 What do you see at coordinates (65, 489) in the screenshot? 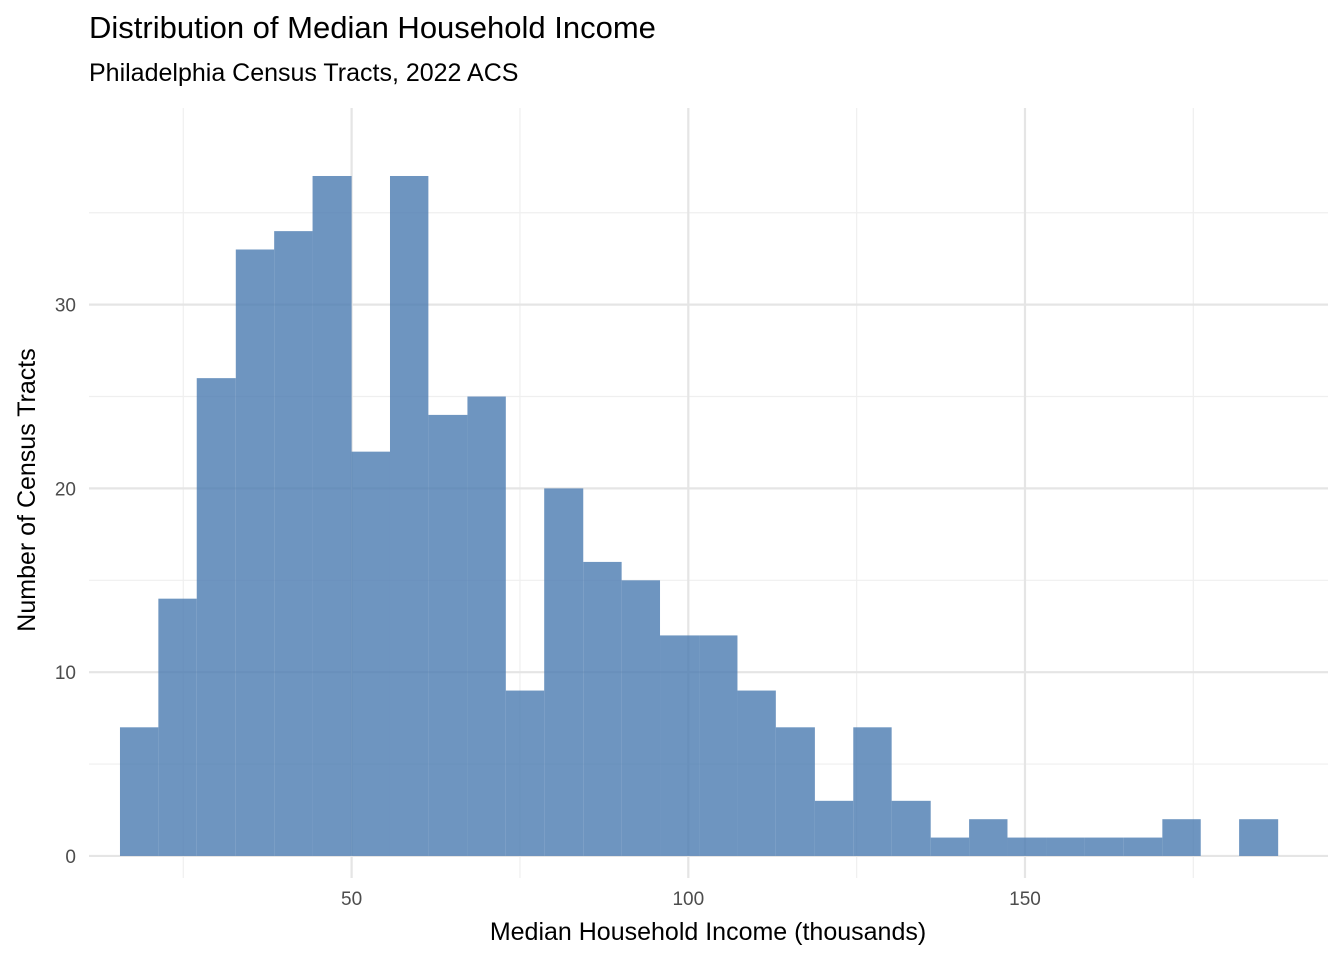
I see `y-tick-label: 20` at bounding box center [65, 489].